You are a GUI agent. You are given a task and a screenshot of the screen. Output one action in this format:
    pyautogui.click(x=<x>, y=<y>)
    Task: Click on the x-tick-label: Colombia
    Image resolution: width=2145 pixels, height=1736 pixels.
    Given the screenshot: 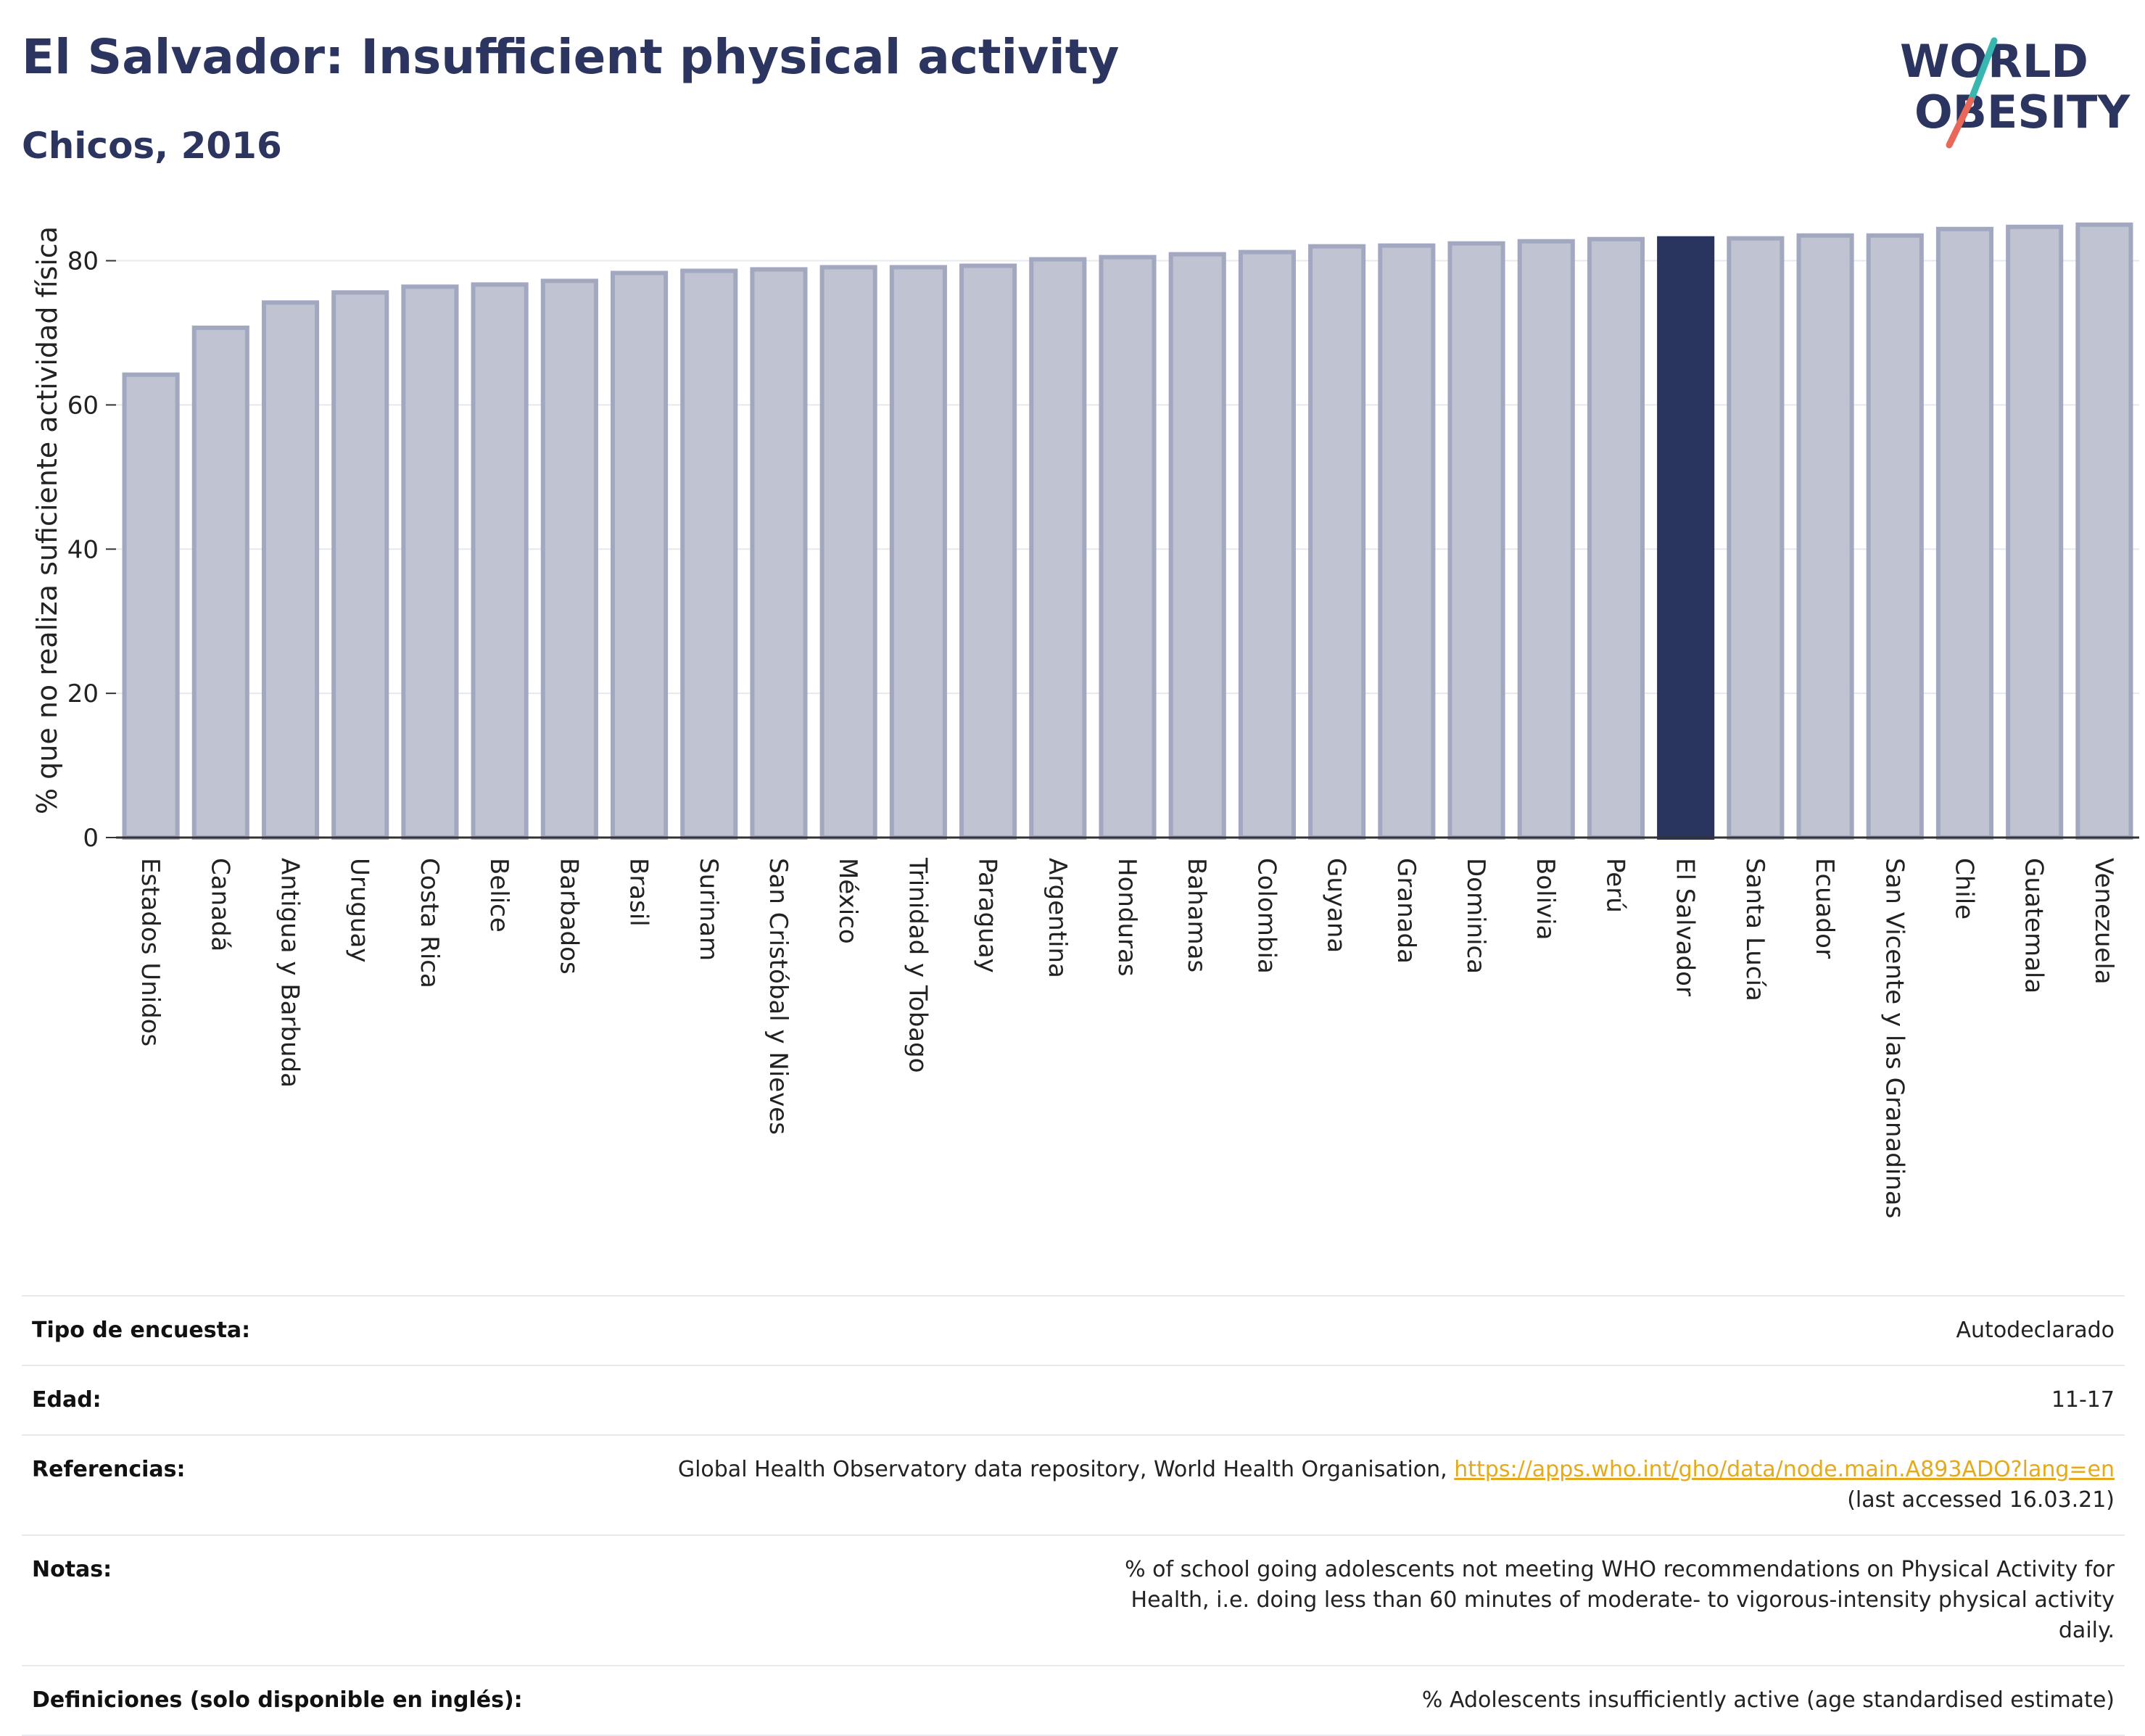 What is the action you would take?
    pyautogui.click(x=1267, y=916)
    